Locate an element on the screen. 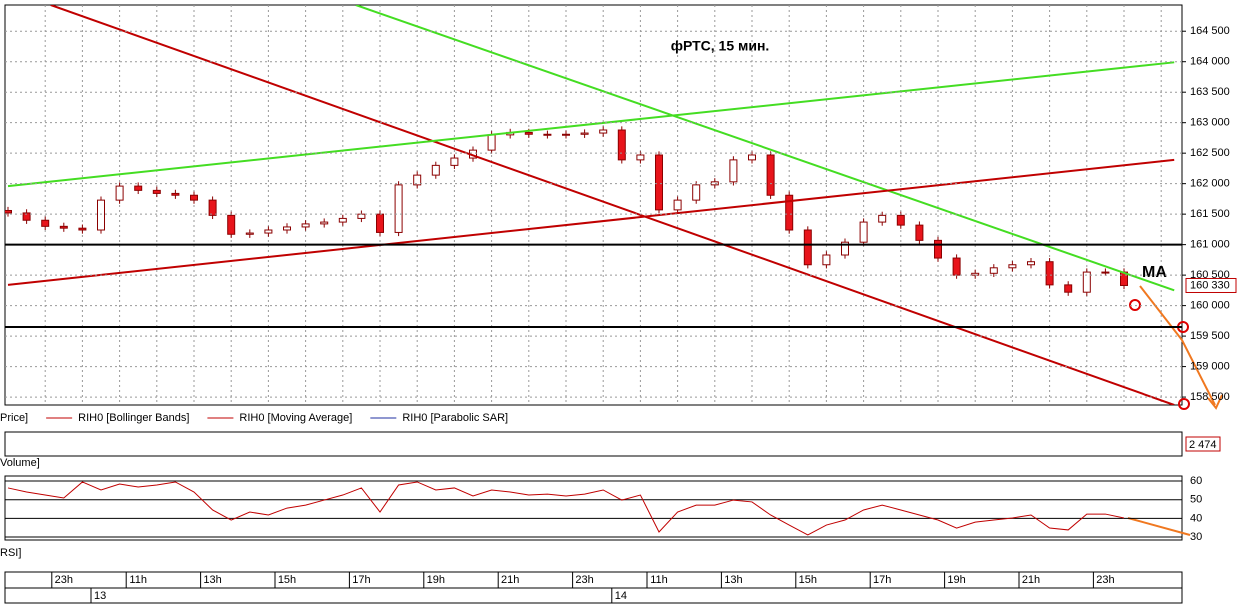 Image resolution: width=1239 pixels, height=610 pixels. volume-last: 2 474 is located at coordinates (1203, 445).